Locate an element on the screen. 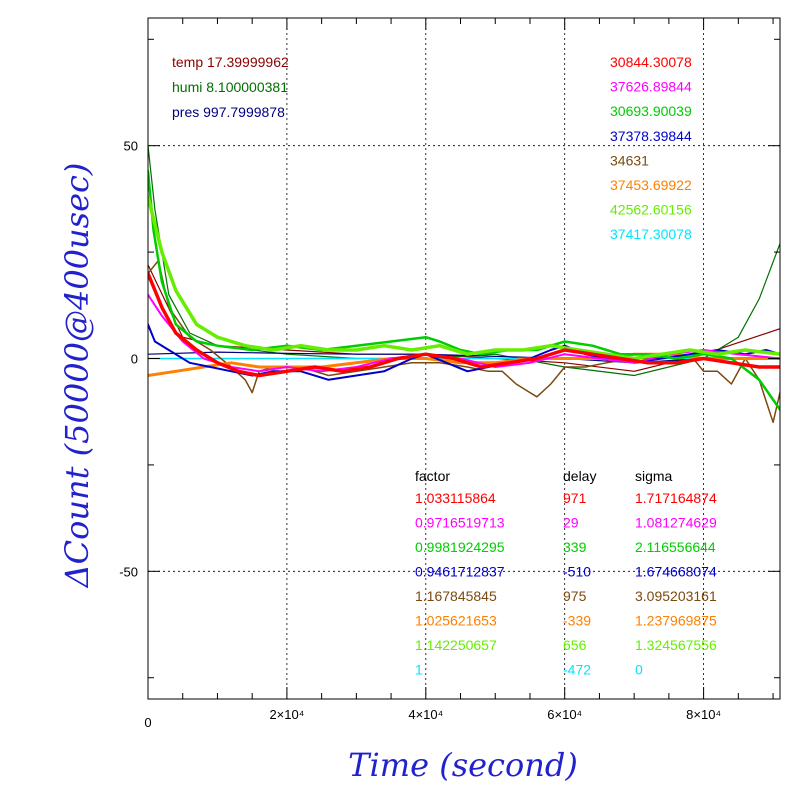 This screenshot has height=797, width=797. stats-sigma: 3.095203161 is located at coordinates (676, 596).